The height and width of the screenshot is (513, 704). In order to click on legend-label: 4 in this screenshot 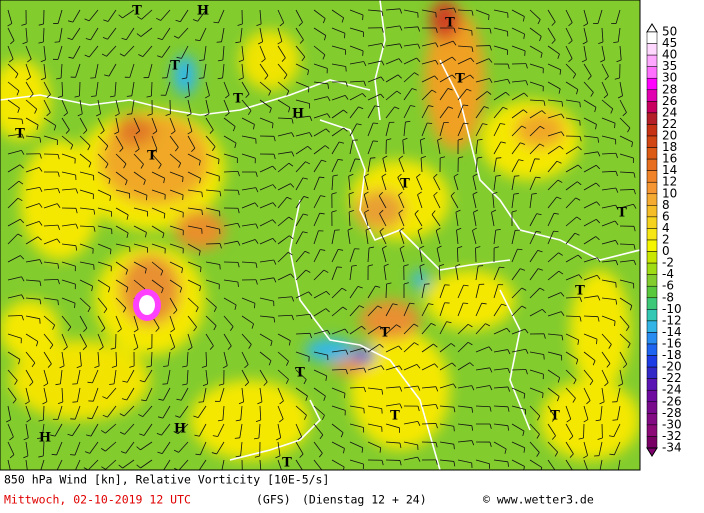, I will do `click(666, 228)`.